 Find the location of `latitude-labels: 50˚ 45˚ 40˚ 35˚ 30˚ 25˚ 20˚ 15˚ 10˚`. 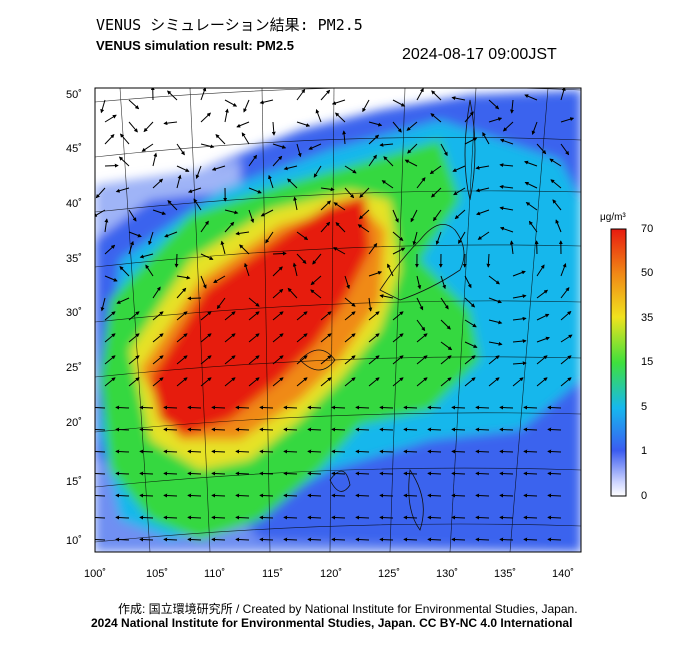

latitude-labels: 50˚ 45˚ 40˚ 35˚ 30˚ 25˚ 20˚ 15˚ 10˚ is located at coordinates (74, 318).